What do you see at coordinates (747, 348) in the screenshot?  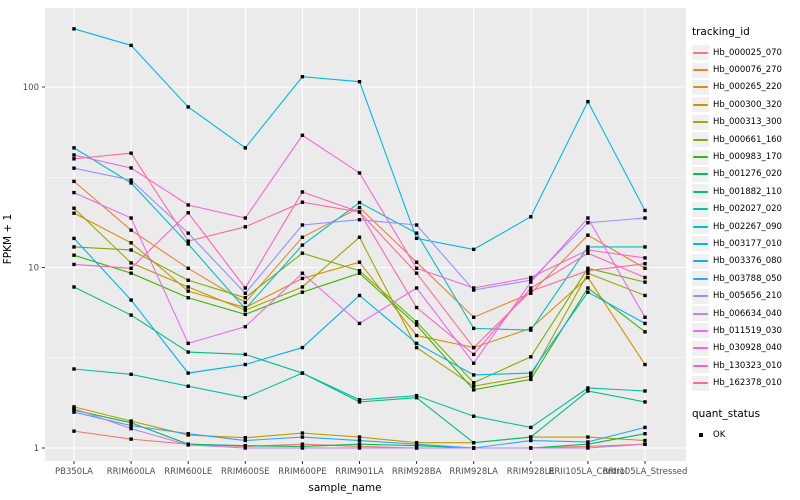 I see `legend-item-label: Hb_030928_040` at bounding box center [747, 348].